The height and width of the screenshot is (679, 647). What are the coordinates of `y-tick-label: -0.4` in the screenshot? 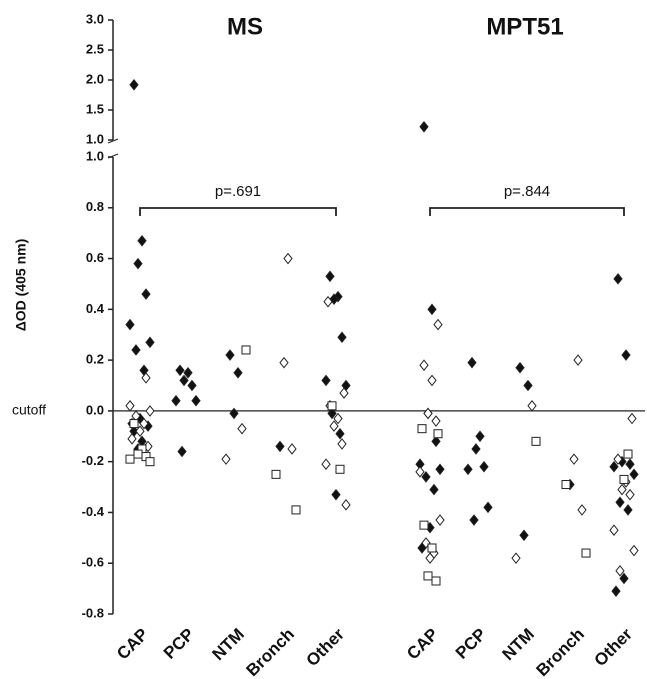 It's located at (93, 511).